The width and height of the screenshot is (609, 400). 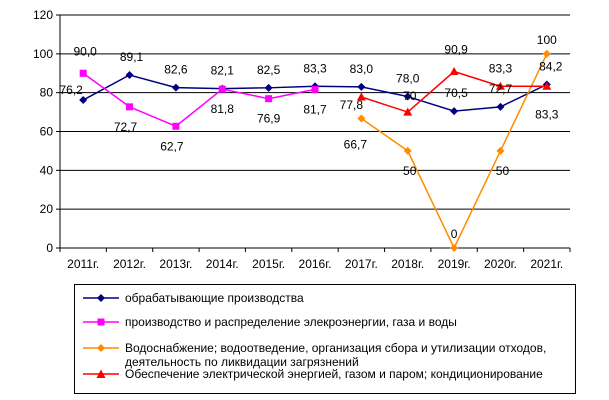 What do you see at coordinates (101, 322) in the screenshot?
I see `legend-symbol-energy-gas-water` at bounding box center [101, 322].